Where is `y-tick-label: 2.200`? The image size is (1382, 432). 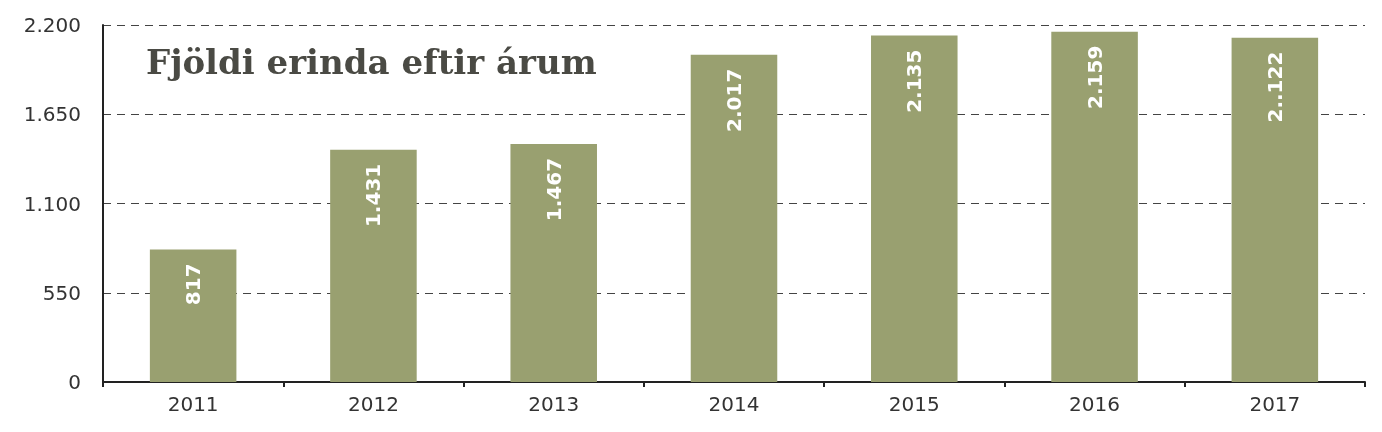
y-tick-label: 2.200 is located at coordinates (52, 25).